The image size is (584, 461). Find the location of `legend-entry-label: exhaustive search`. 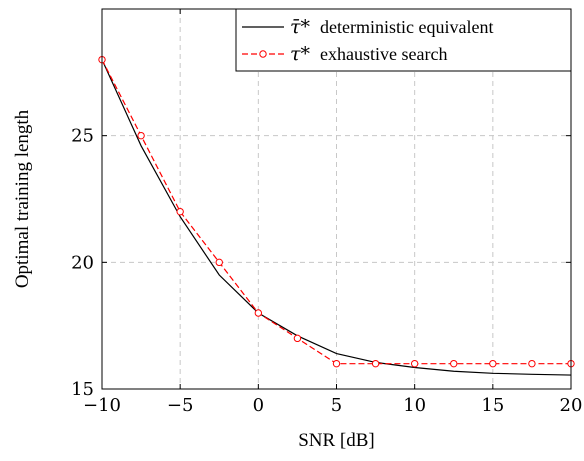

legend-entry-label: exhaustive search is located at coordinates (383, 54).